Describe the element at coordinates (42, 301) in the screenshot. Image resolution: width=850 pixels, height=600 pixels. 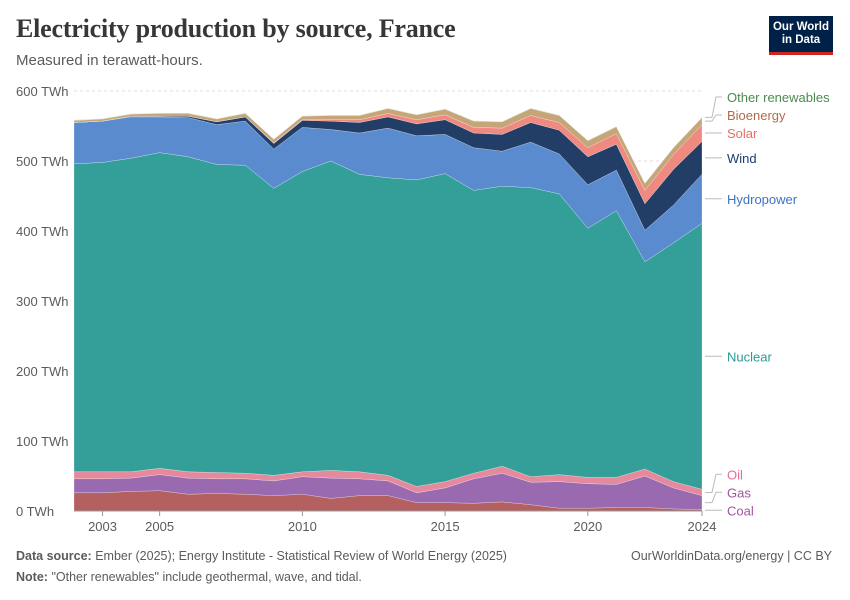
I see `y-tick-label: 300 TWh` at that location.